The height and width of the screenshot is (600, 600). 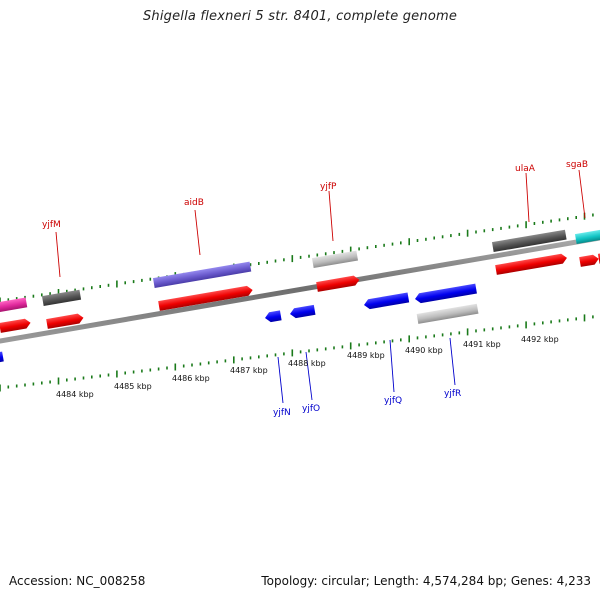 What do you see at coordinates (307, 363) in the screenshot?
I see `scale-label: 4488 kbp` at bounding box center [307, 363].